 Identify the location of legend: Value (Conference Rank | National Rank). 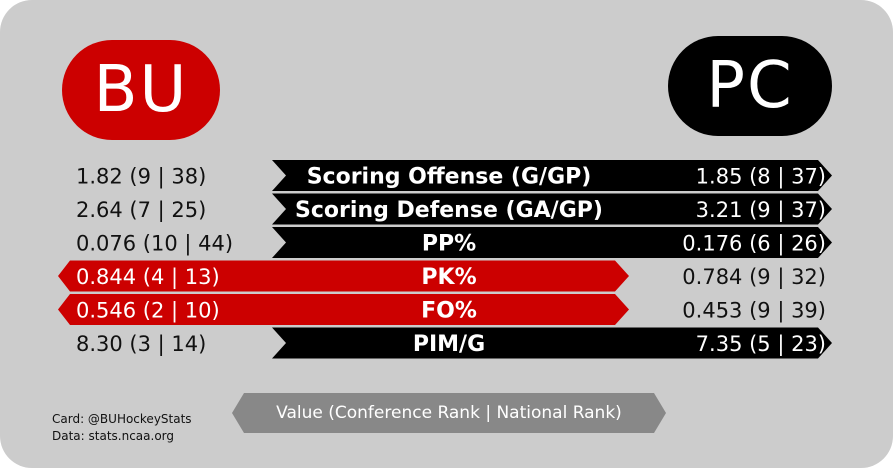
(449, 413).